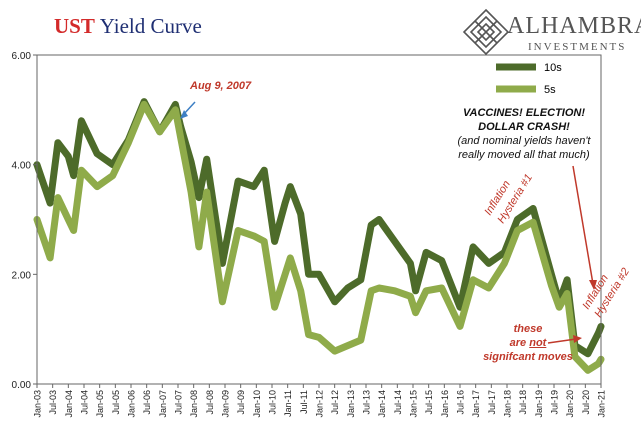 The width and height of the screenshot is (641, 441). What do you see at coordinates (210, 402) in the screenshot?
I see `x-tick-label: Jul-08` at bounding box center [210, 402].